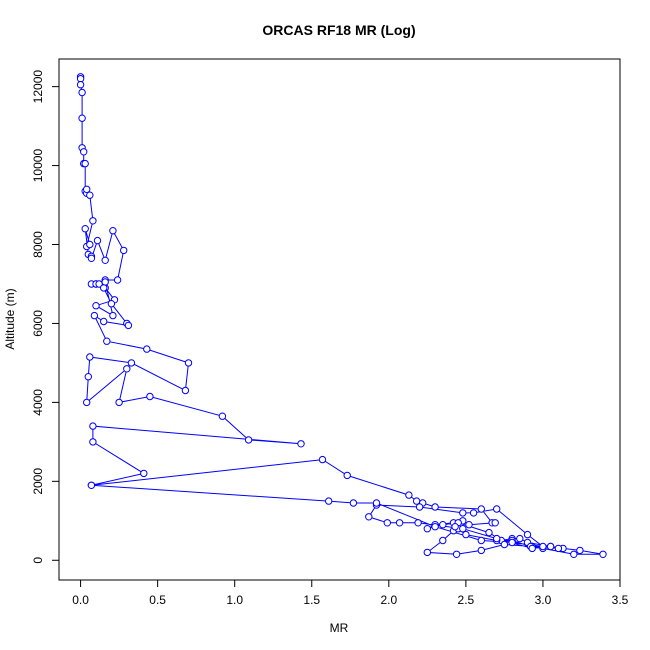 This screenshot has width=650, height=650. What do you see at coordinates (234, 600) in the screenshot?
I see `x-tick-label: 1.0` at bounding box center [234, 600].